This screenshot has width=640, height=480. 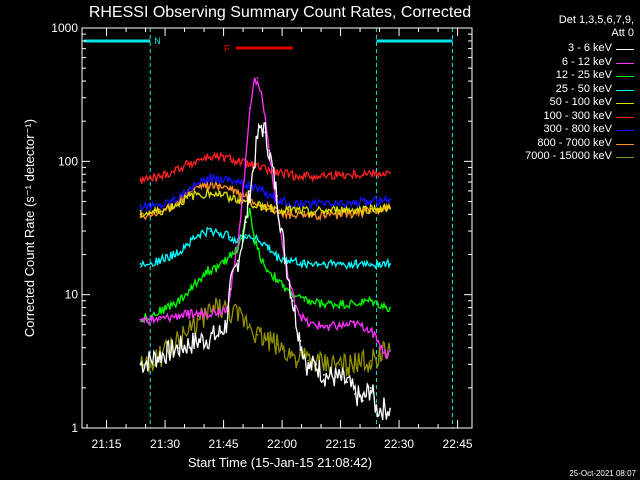 What do you see at coordinates (72, 295) in the screenshot?
I see `y-tick-label-1: 10` at bounding box center [72, 295].